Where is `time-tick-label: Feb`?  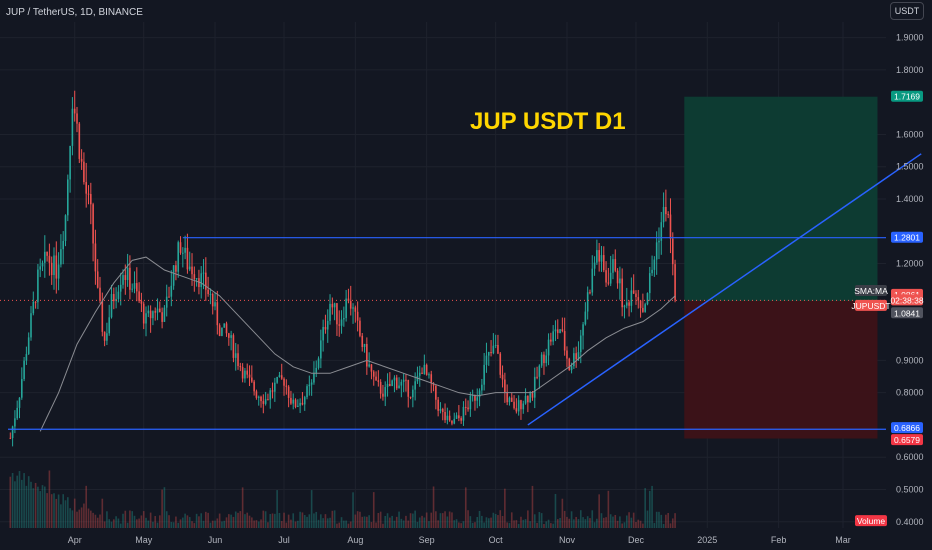 time-tick-label: Feb is located at coordinates (779, 540).